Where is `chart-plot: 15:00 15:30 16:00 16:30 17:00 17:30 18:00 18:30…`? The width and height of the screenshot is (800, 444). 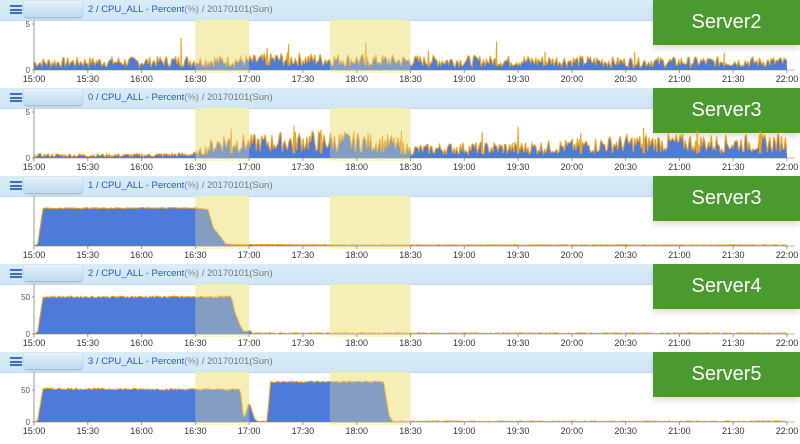 chart-plot: 15:00 15:30 16:00 16:30 17:00 17:30 18:00 18:30… is located at coordinates (411, 228).